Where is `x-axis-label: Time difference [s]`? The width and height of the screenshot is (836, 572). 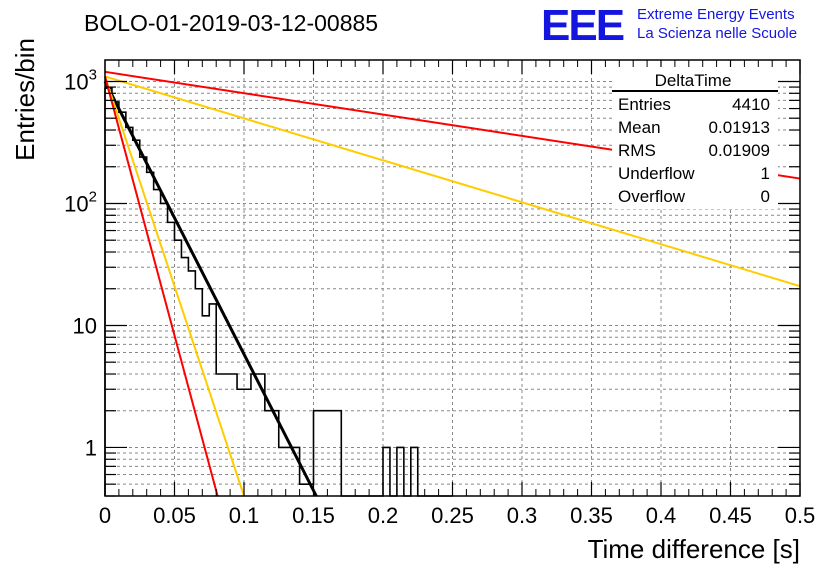 x-axis-label: Time difference [s] is located at coordinates (694, 549).